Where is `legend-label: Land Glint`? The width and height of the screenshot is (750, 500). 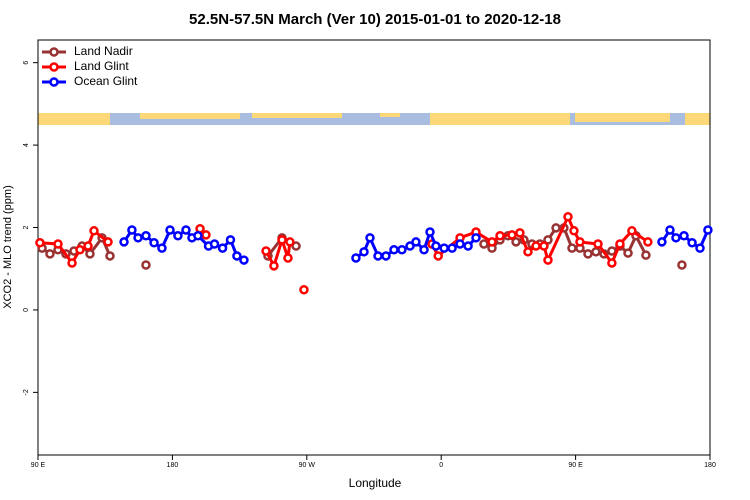
legend-label: Land Glint is located at coordinates (101, 66).